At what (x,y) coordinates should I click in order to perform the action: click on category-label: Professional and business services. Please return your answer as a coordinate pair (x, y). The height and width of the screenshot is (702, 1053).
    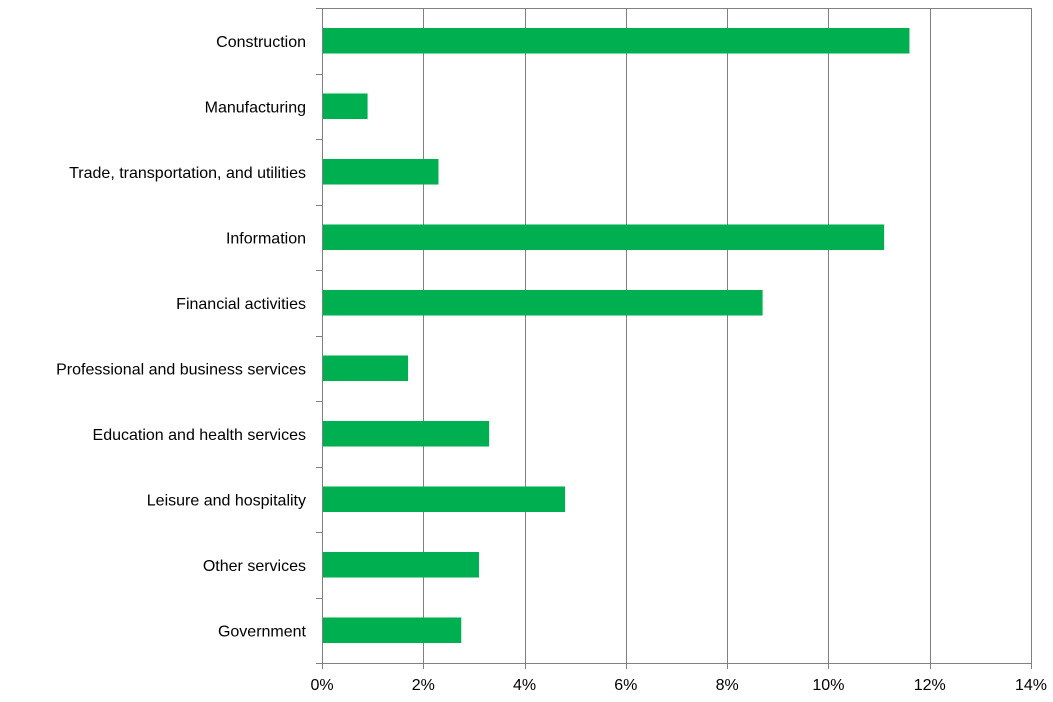
    Looking at the image, I should click on (181, 369).